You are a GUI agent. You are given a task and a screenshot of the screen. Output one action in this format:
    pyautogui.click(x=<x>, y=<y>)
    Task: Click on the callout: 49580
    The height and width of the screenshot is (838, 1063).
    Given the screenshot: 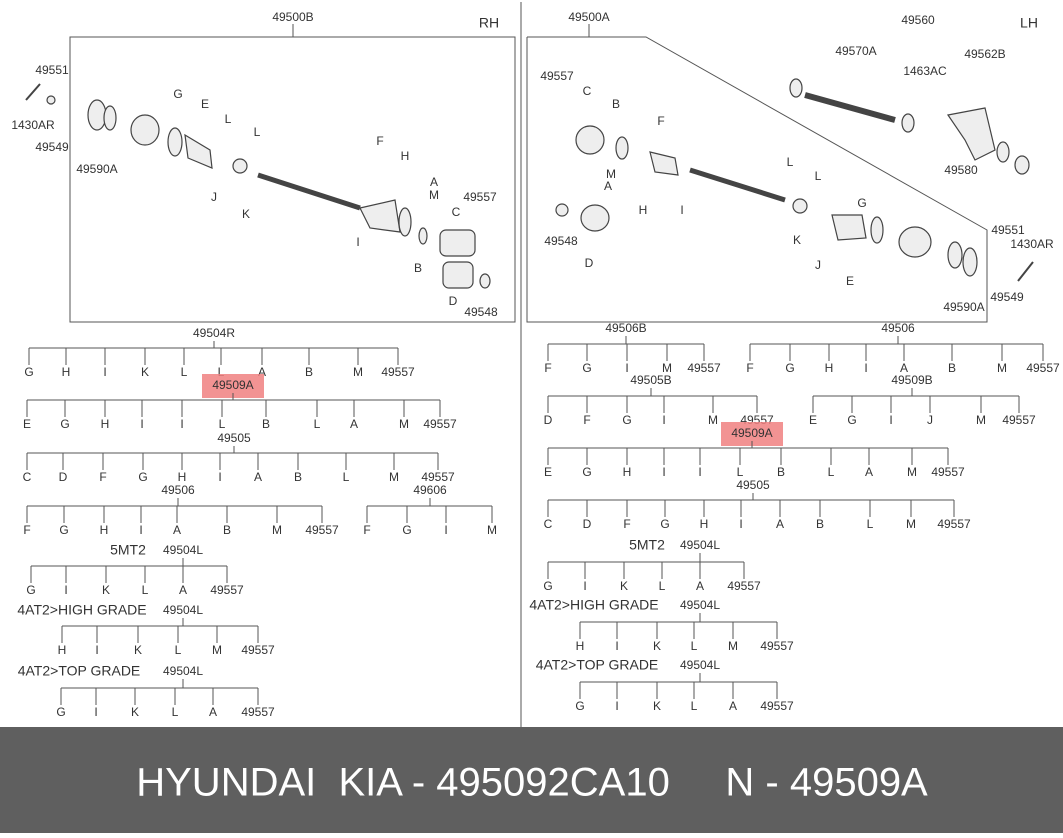 What is the action you would take?
    pyautogui.click(x=961, y=170)
    